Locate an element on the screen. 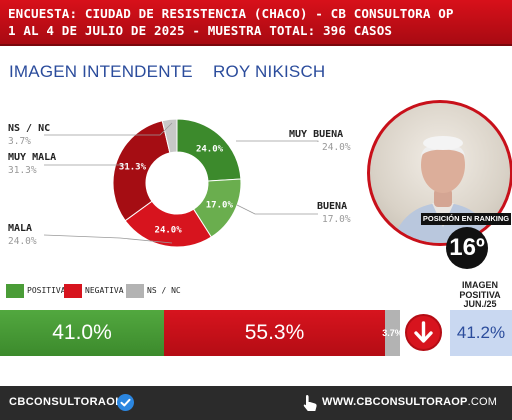 The image size is (512, 420). legend-swatch-nsnc is located at coordinates (135, 291).